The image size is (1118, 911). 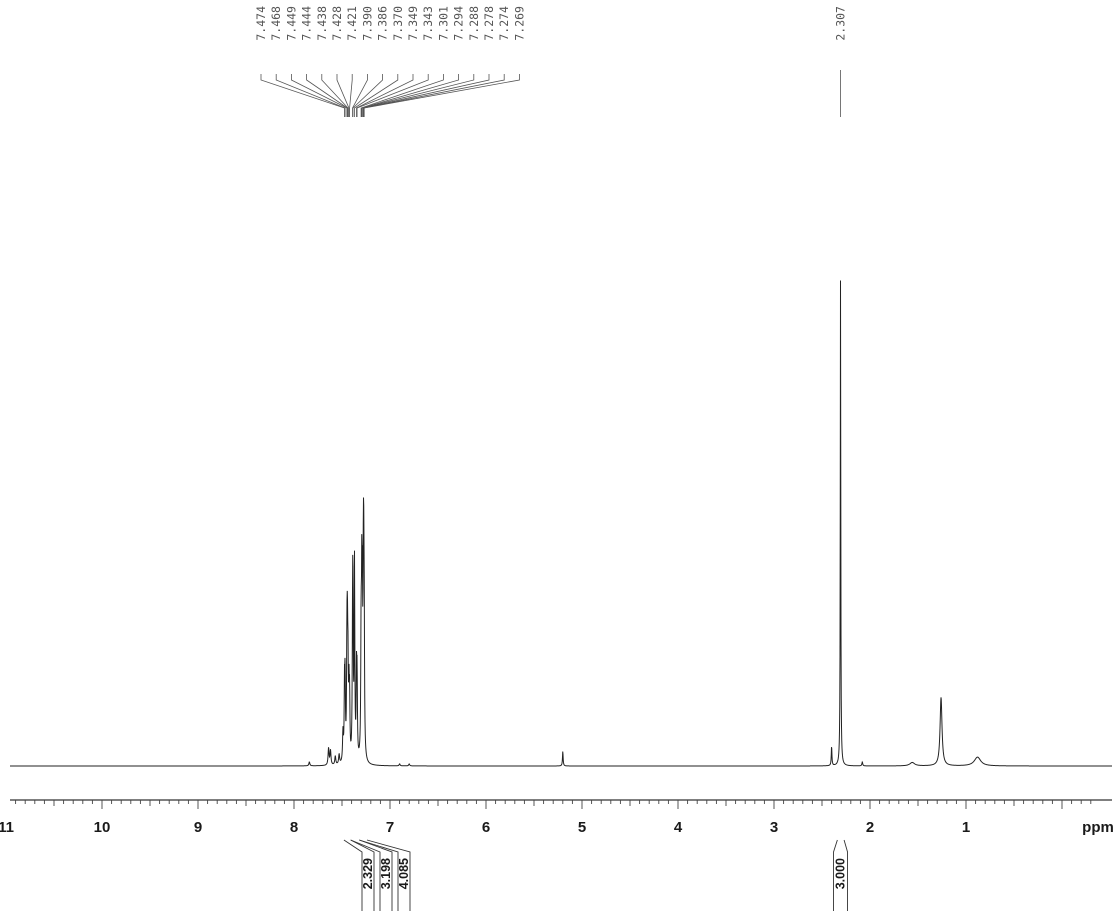 What do you see at coordinates (443, 23) in the screenshot?
I see `peak-label: 7.301` at bounding box center [443, 23].